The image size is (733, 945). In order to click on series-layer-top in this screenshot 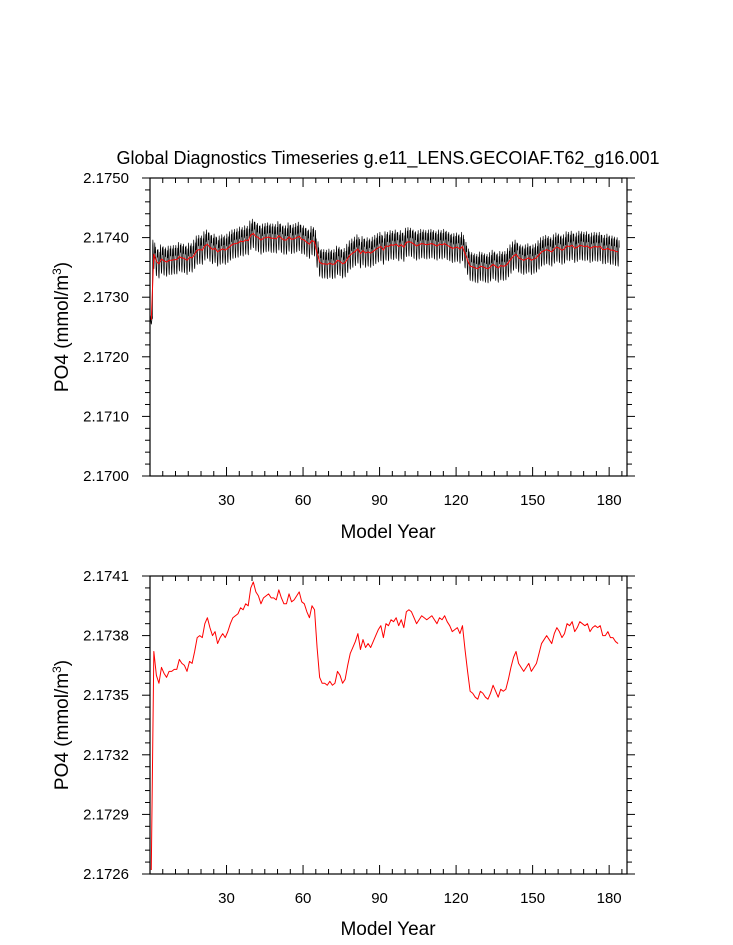, I will do `click(385, 271)`.